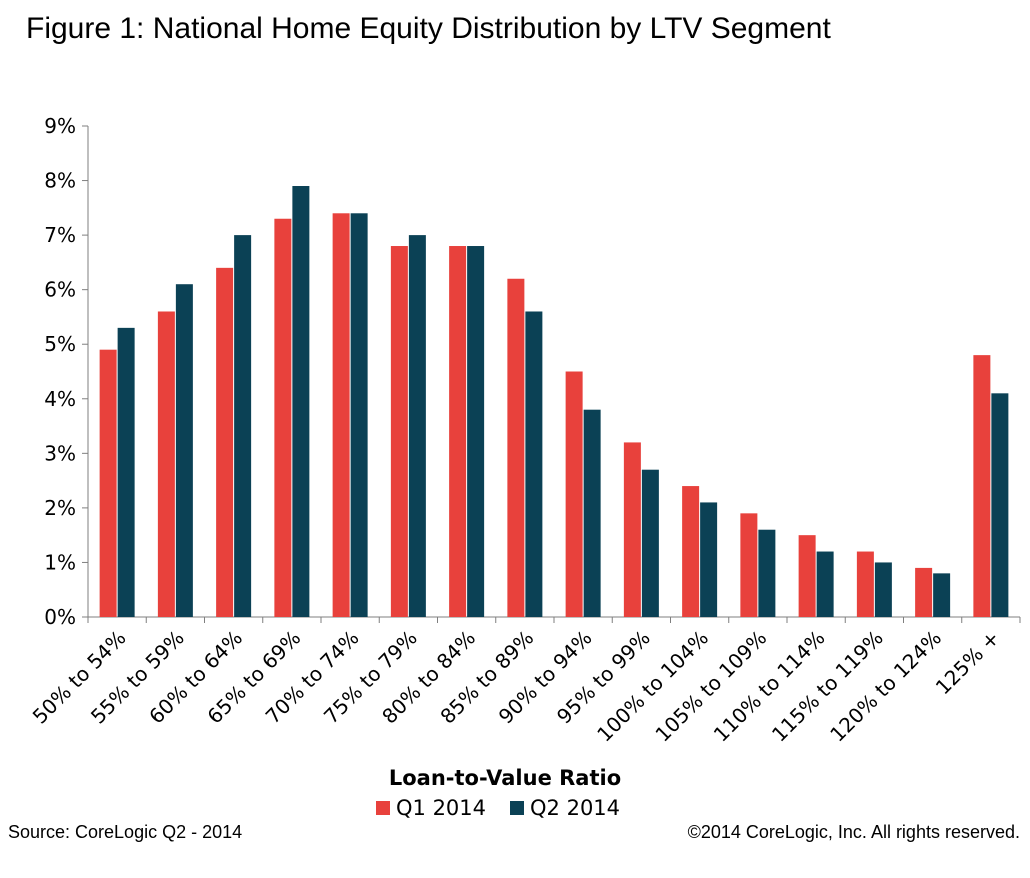 This screenshot has height=878, width=1030. Describe the element at coordinates (125, 832) in the screenshot. I see `source-note: Source: CoreLogic Q2 - 2014` at that location.